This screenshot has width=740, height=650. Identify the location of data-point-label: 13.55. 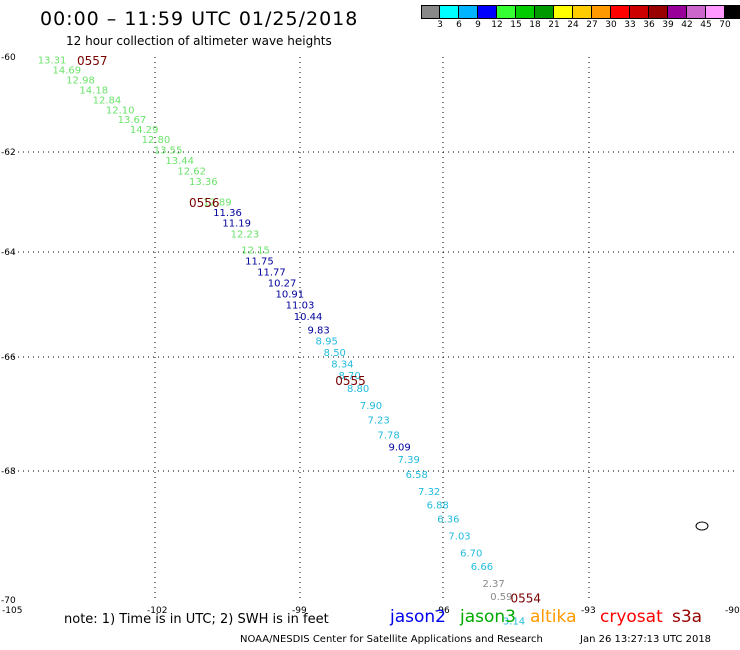
(168, 151).